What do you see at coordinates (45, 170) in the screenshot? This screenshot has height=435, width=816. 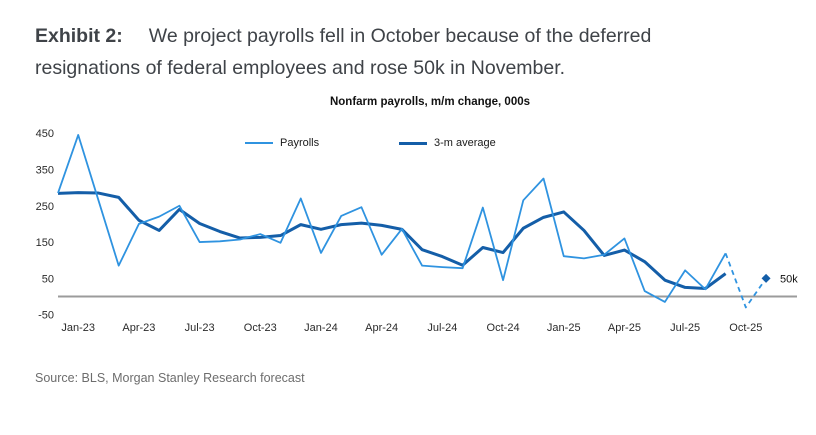 I see `y-axis-label: 350` at bounding box center [45, 170].